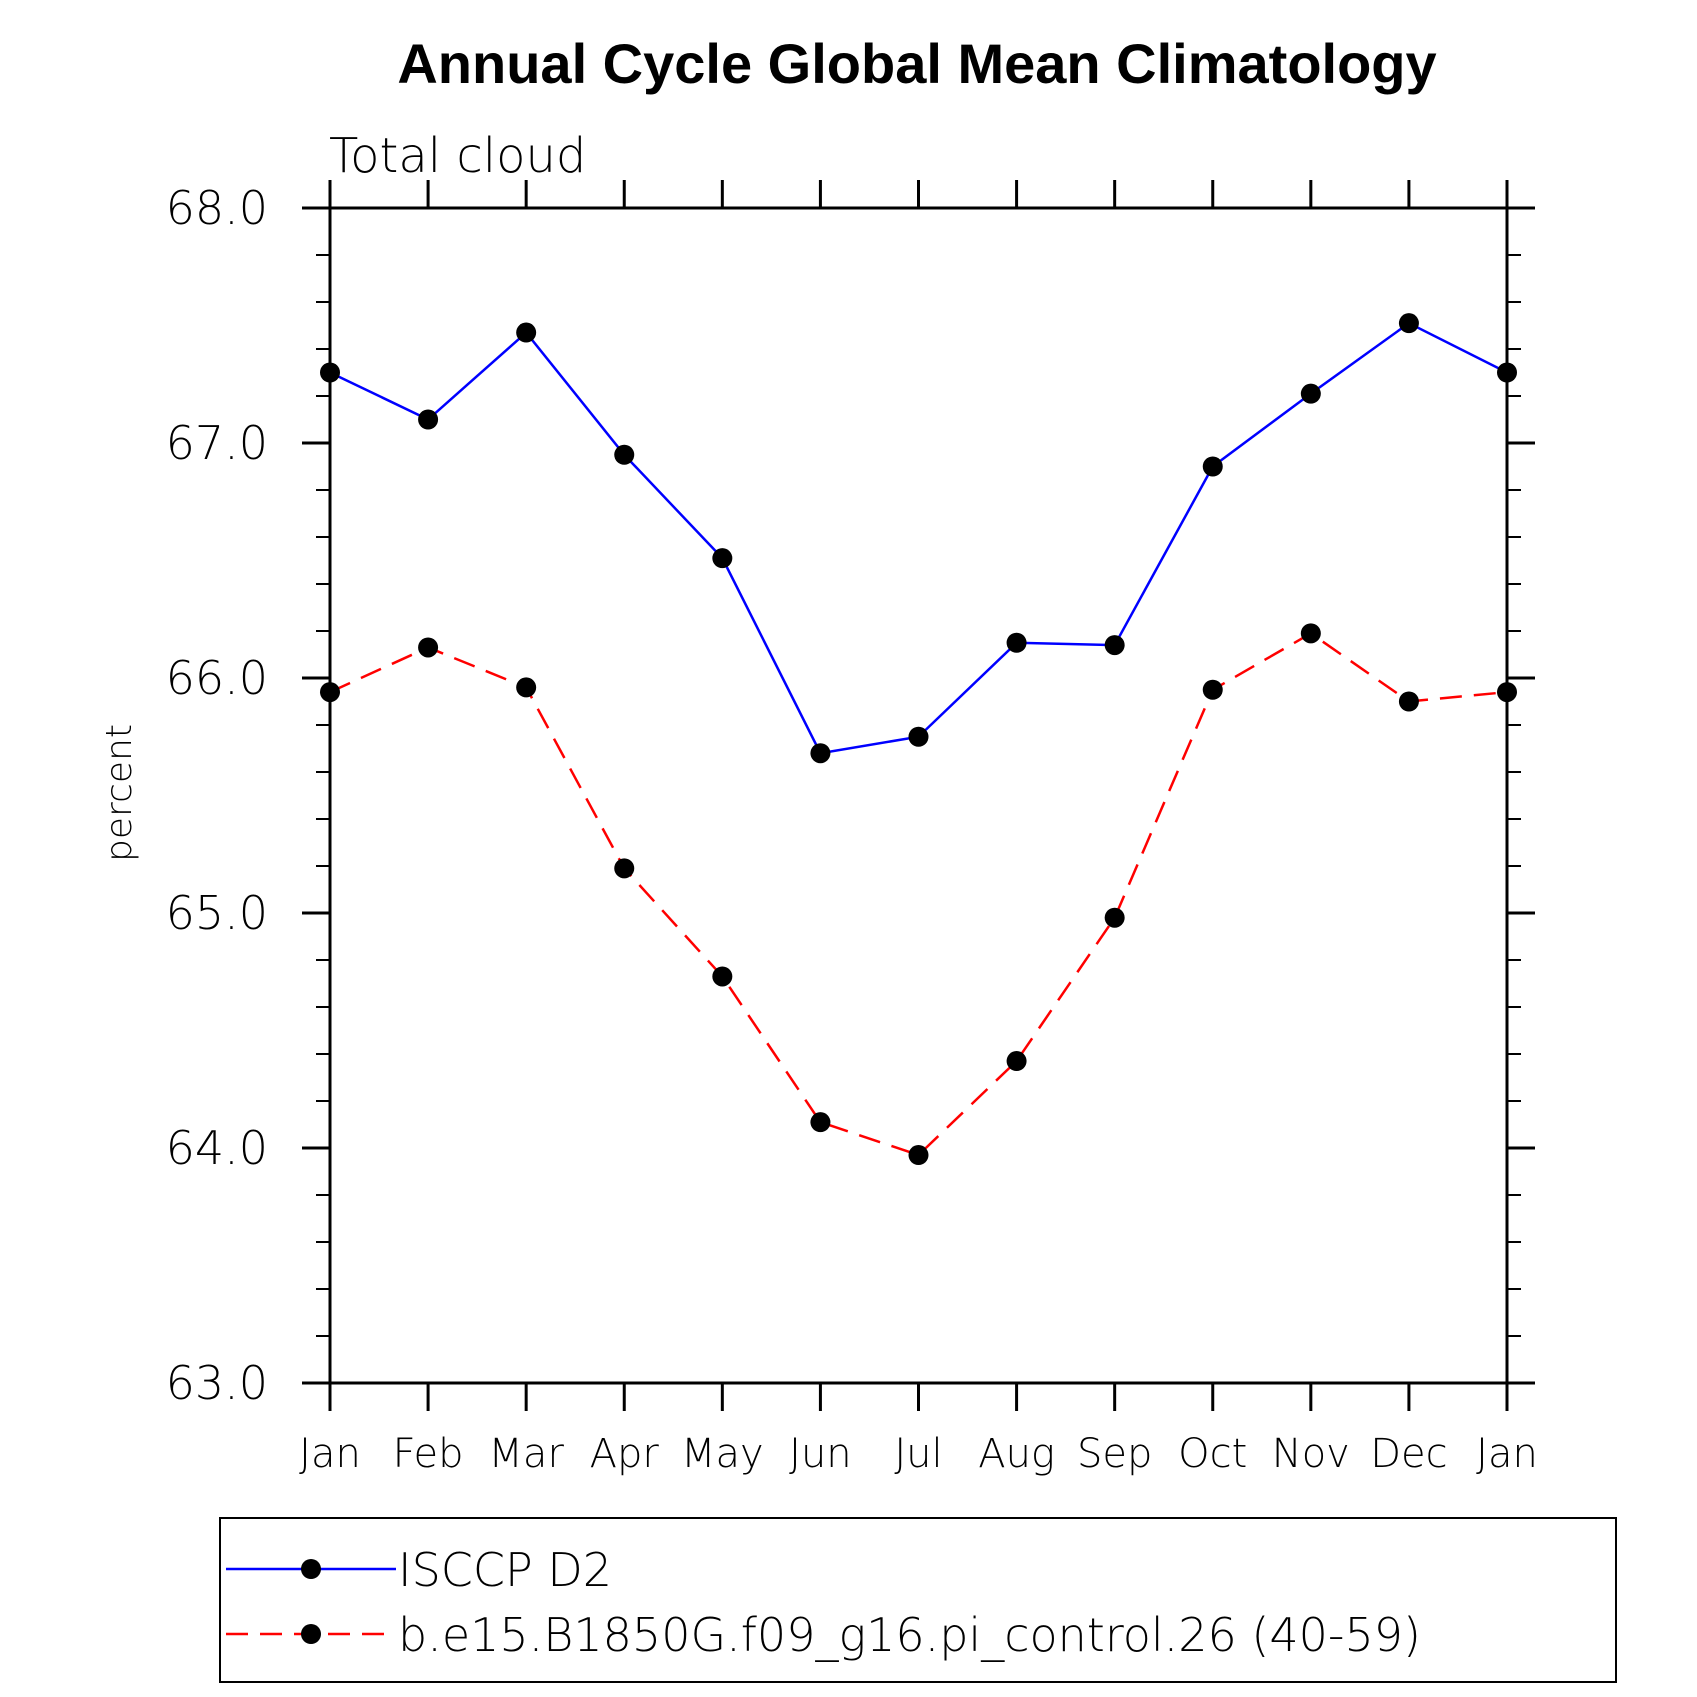 The width and height of the screenshot is (1697, 1697). Describe the element at coordinates (1212, 1454) in the screenshot. I see `x-tick-label: Oct` at that location.